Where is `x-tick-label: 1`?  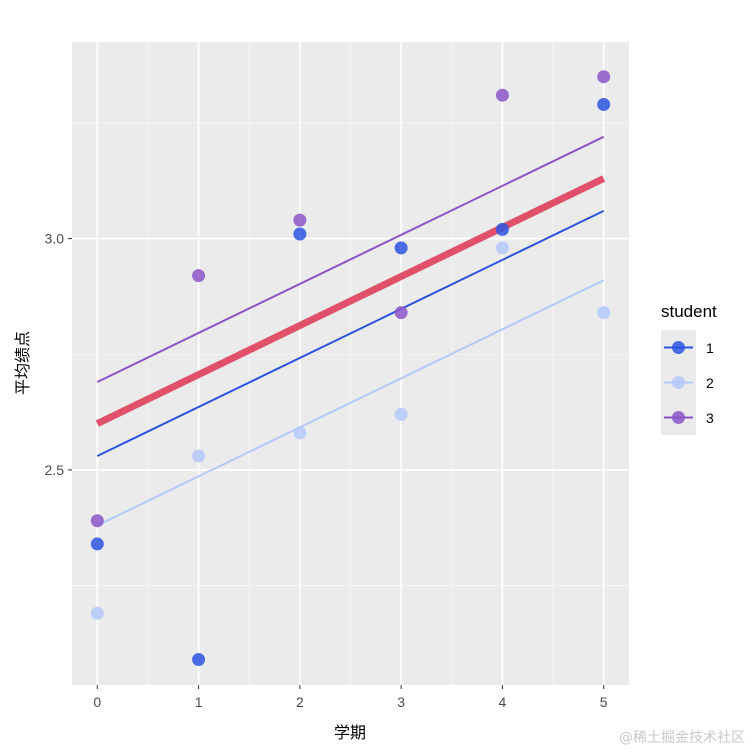
x-tick-label: 1 is located at coordinates (199, 702).